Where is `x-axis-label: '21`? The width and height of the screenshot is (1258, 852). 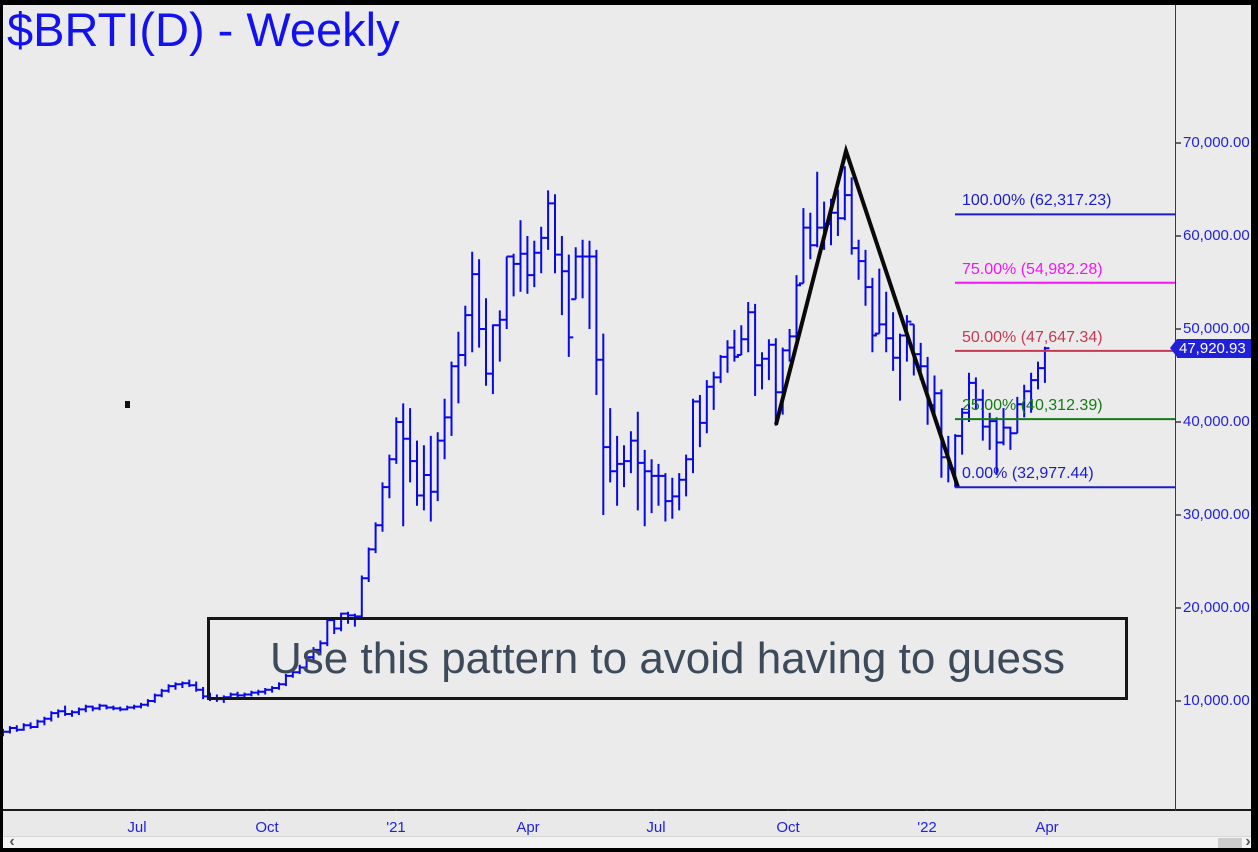 x-axis-label: '21 is located at coordinates (396, 827).